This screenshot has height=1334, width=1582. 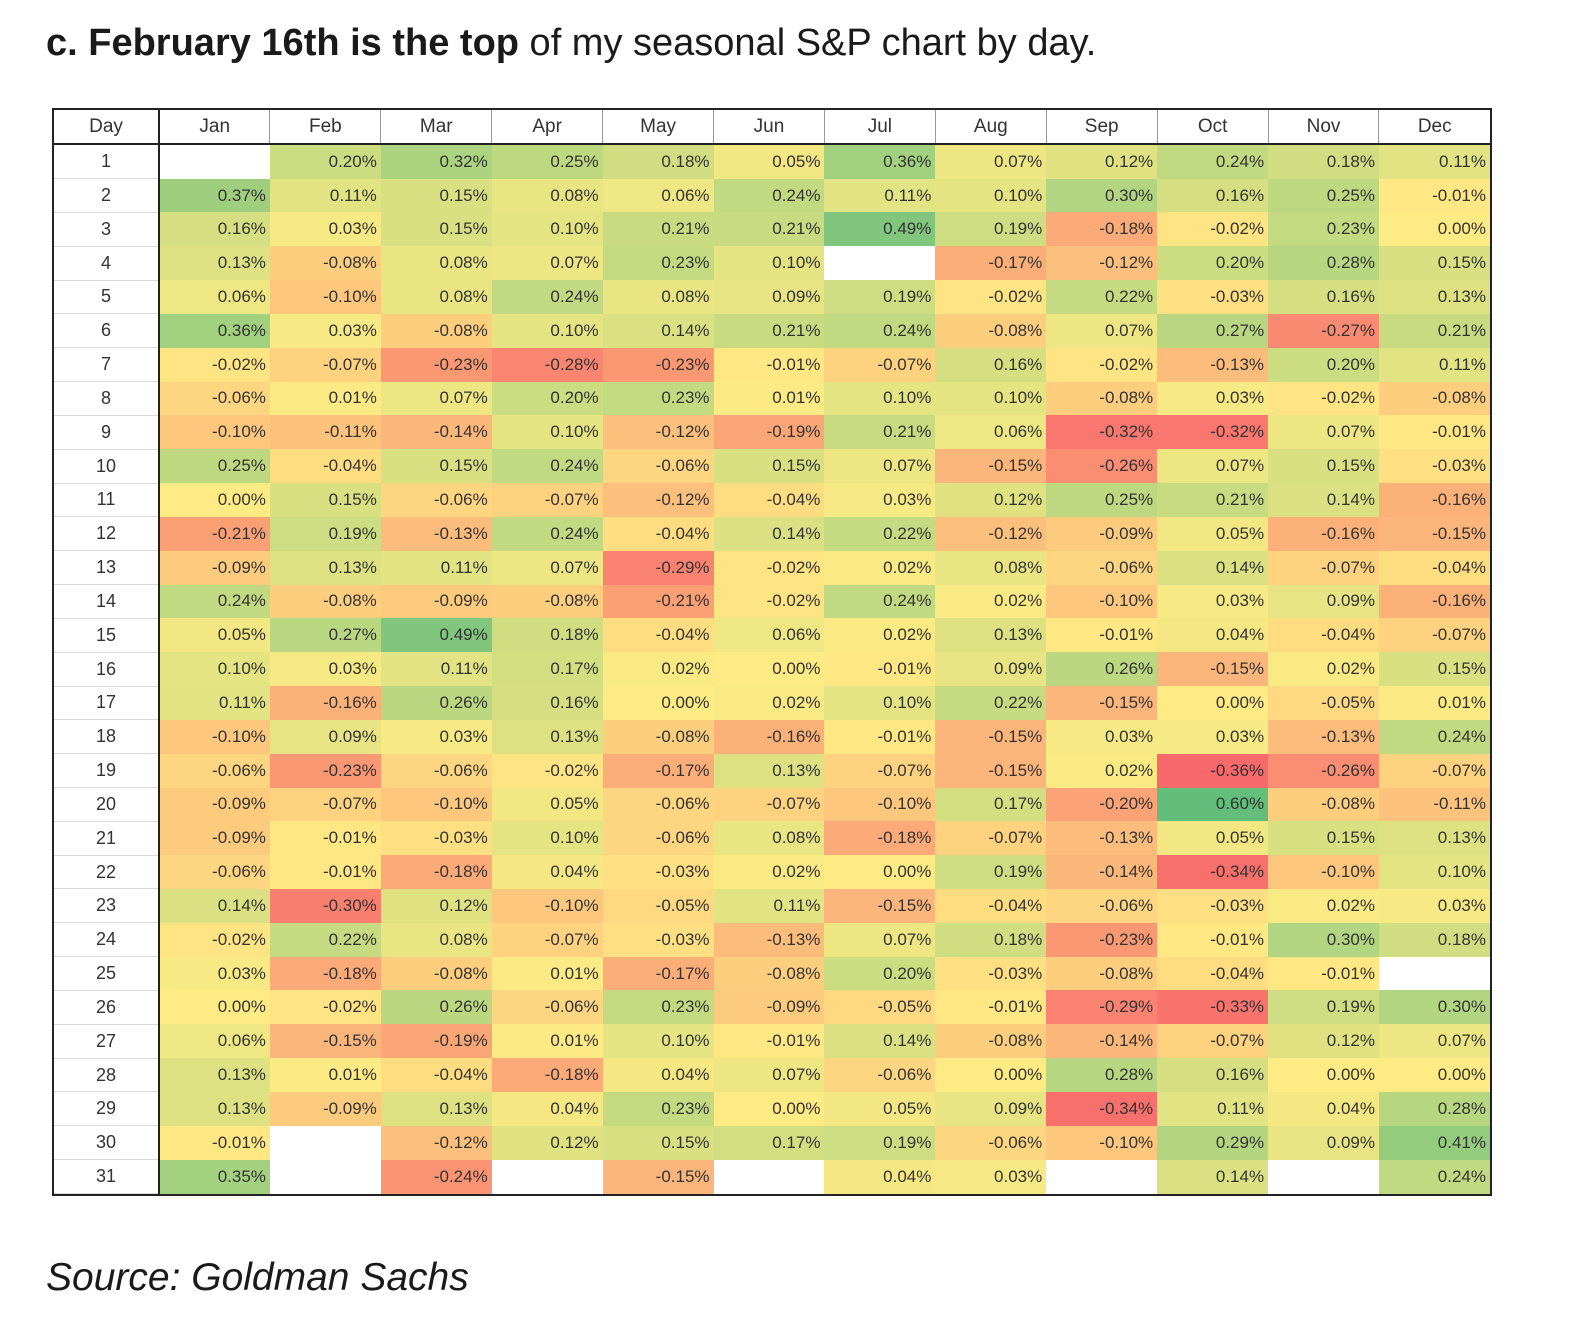 I want to click on heat-cell: 0.01%, so click(x=769, y=398).